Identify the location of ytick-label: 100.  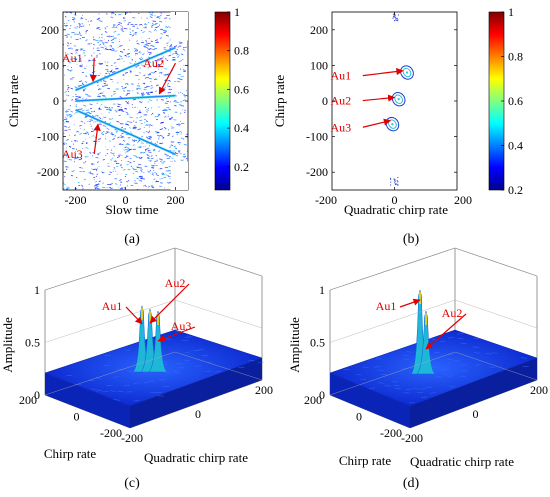
(319, 65).